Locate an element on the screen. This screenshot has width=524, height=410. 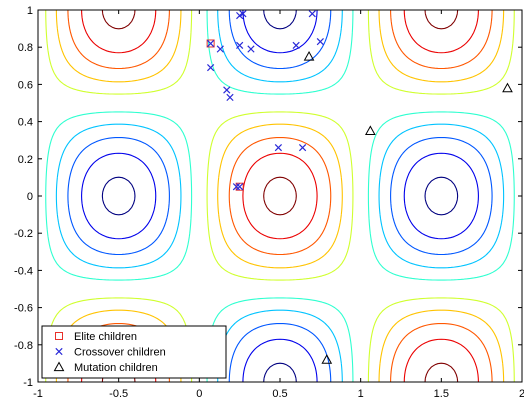
legend-marker-crossover-children is located at coordinates (59, 351).